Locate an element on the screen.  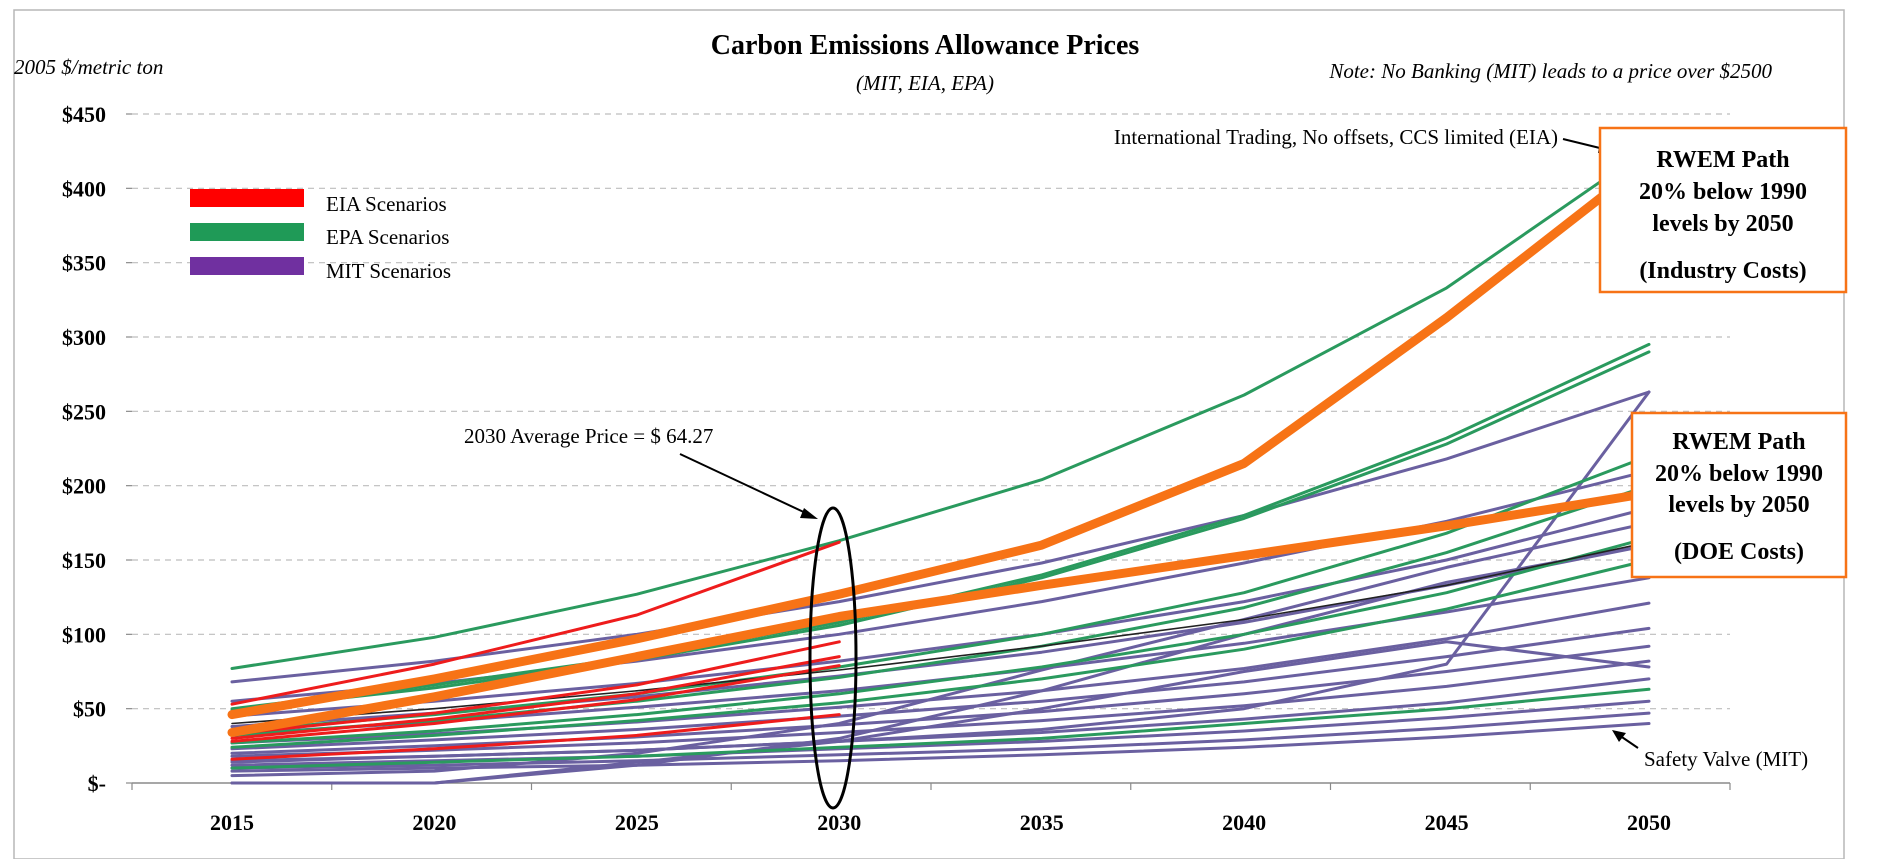
legend-swatch-eia is located at coordinates (247, 198).